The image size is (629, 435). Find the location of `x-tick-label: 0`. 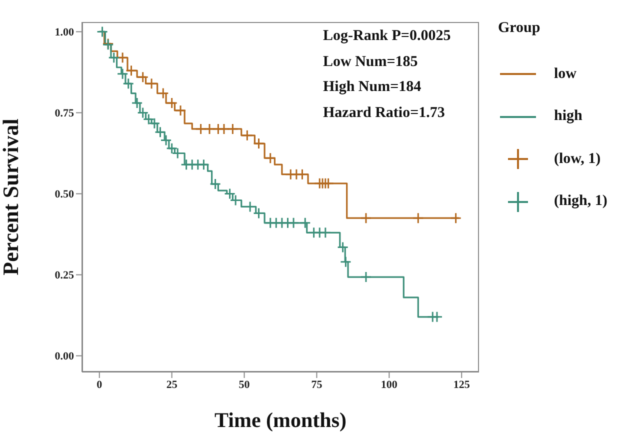

x-tick-label: 0 is located at coordinates (99, 384).